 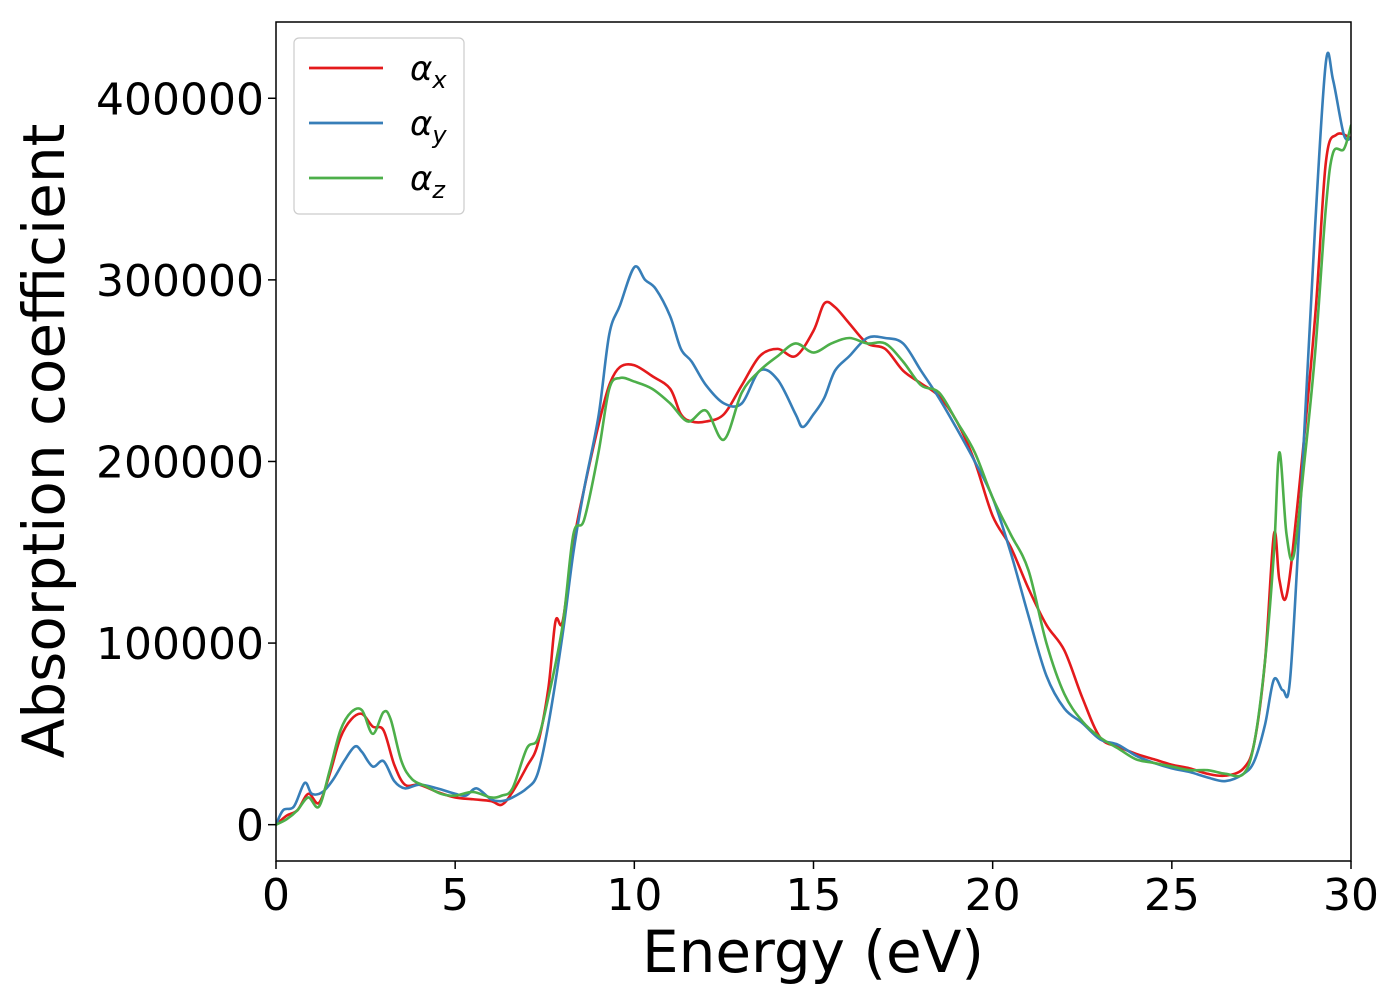 What do you see at coordinates (428, 126) in the screenshot?
I see `legend-label-alpha-y: αy` at bounding box center [428, 126].